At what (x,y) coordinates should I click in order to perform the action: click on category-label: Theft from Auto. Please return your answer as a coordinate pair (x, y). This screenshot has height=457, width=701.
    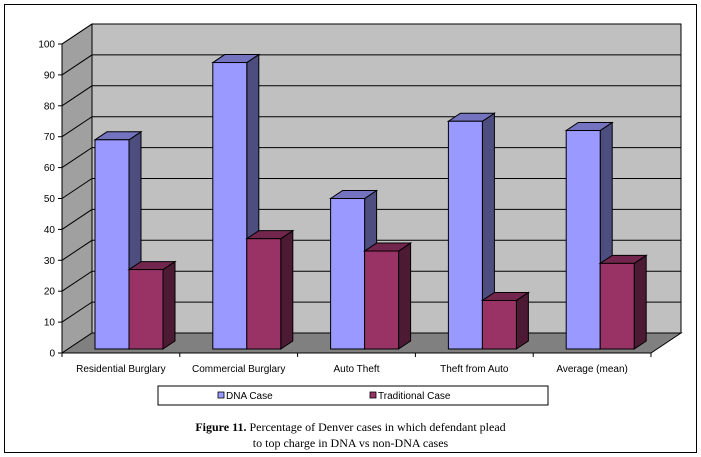
    Looking at the image, I should click on (474, 369).